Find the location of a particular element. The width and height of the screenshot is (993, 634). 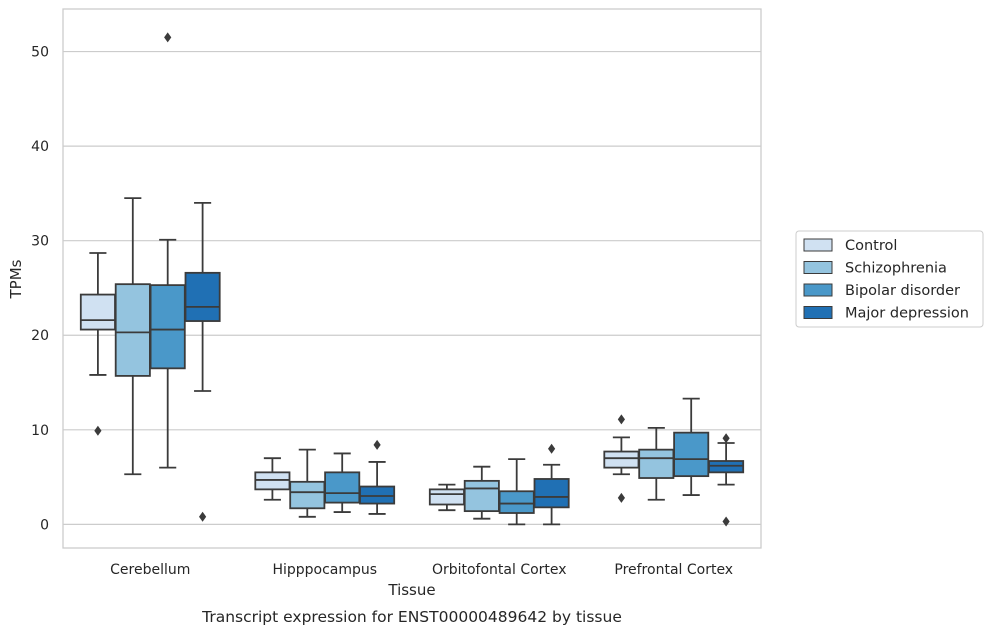

x-tick-label: Cerebellum is located at coordinates (150, 570).